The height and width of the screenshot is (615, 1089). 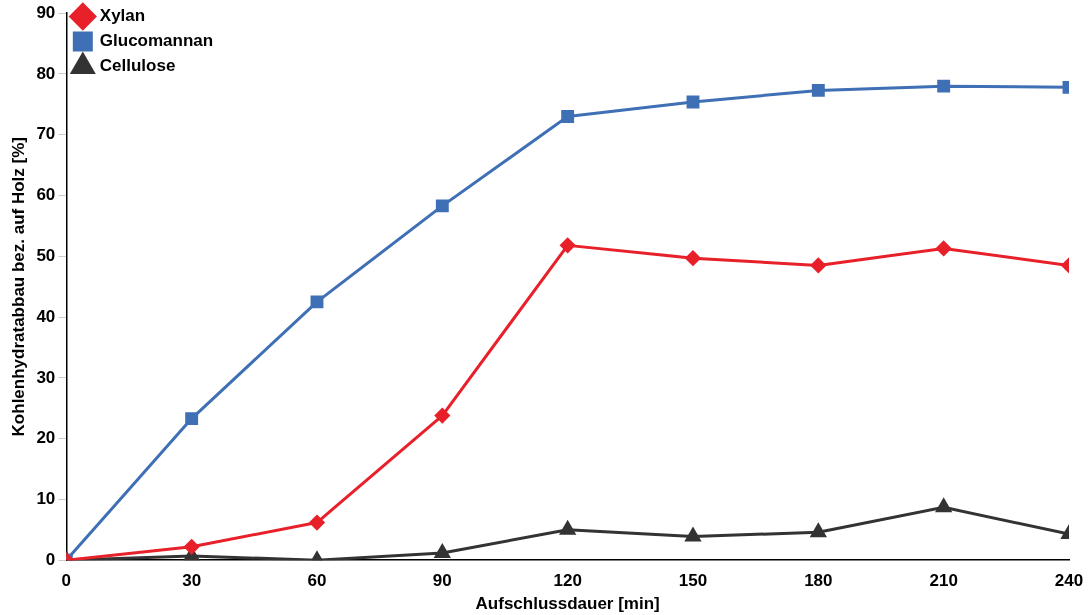 I want to click on y-tick-label: 60, so click(x=46, y=195).